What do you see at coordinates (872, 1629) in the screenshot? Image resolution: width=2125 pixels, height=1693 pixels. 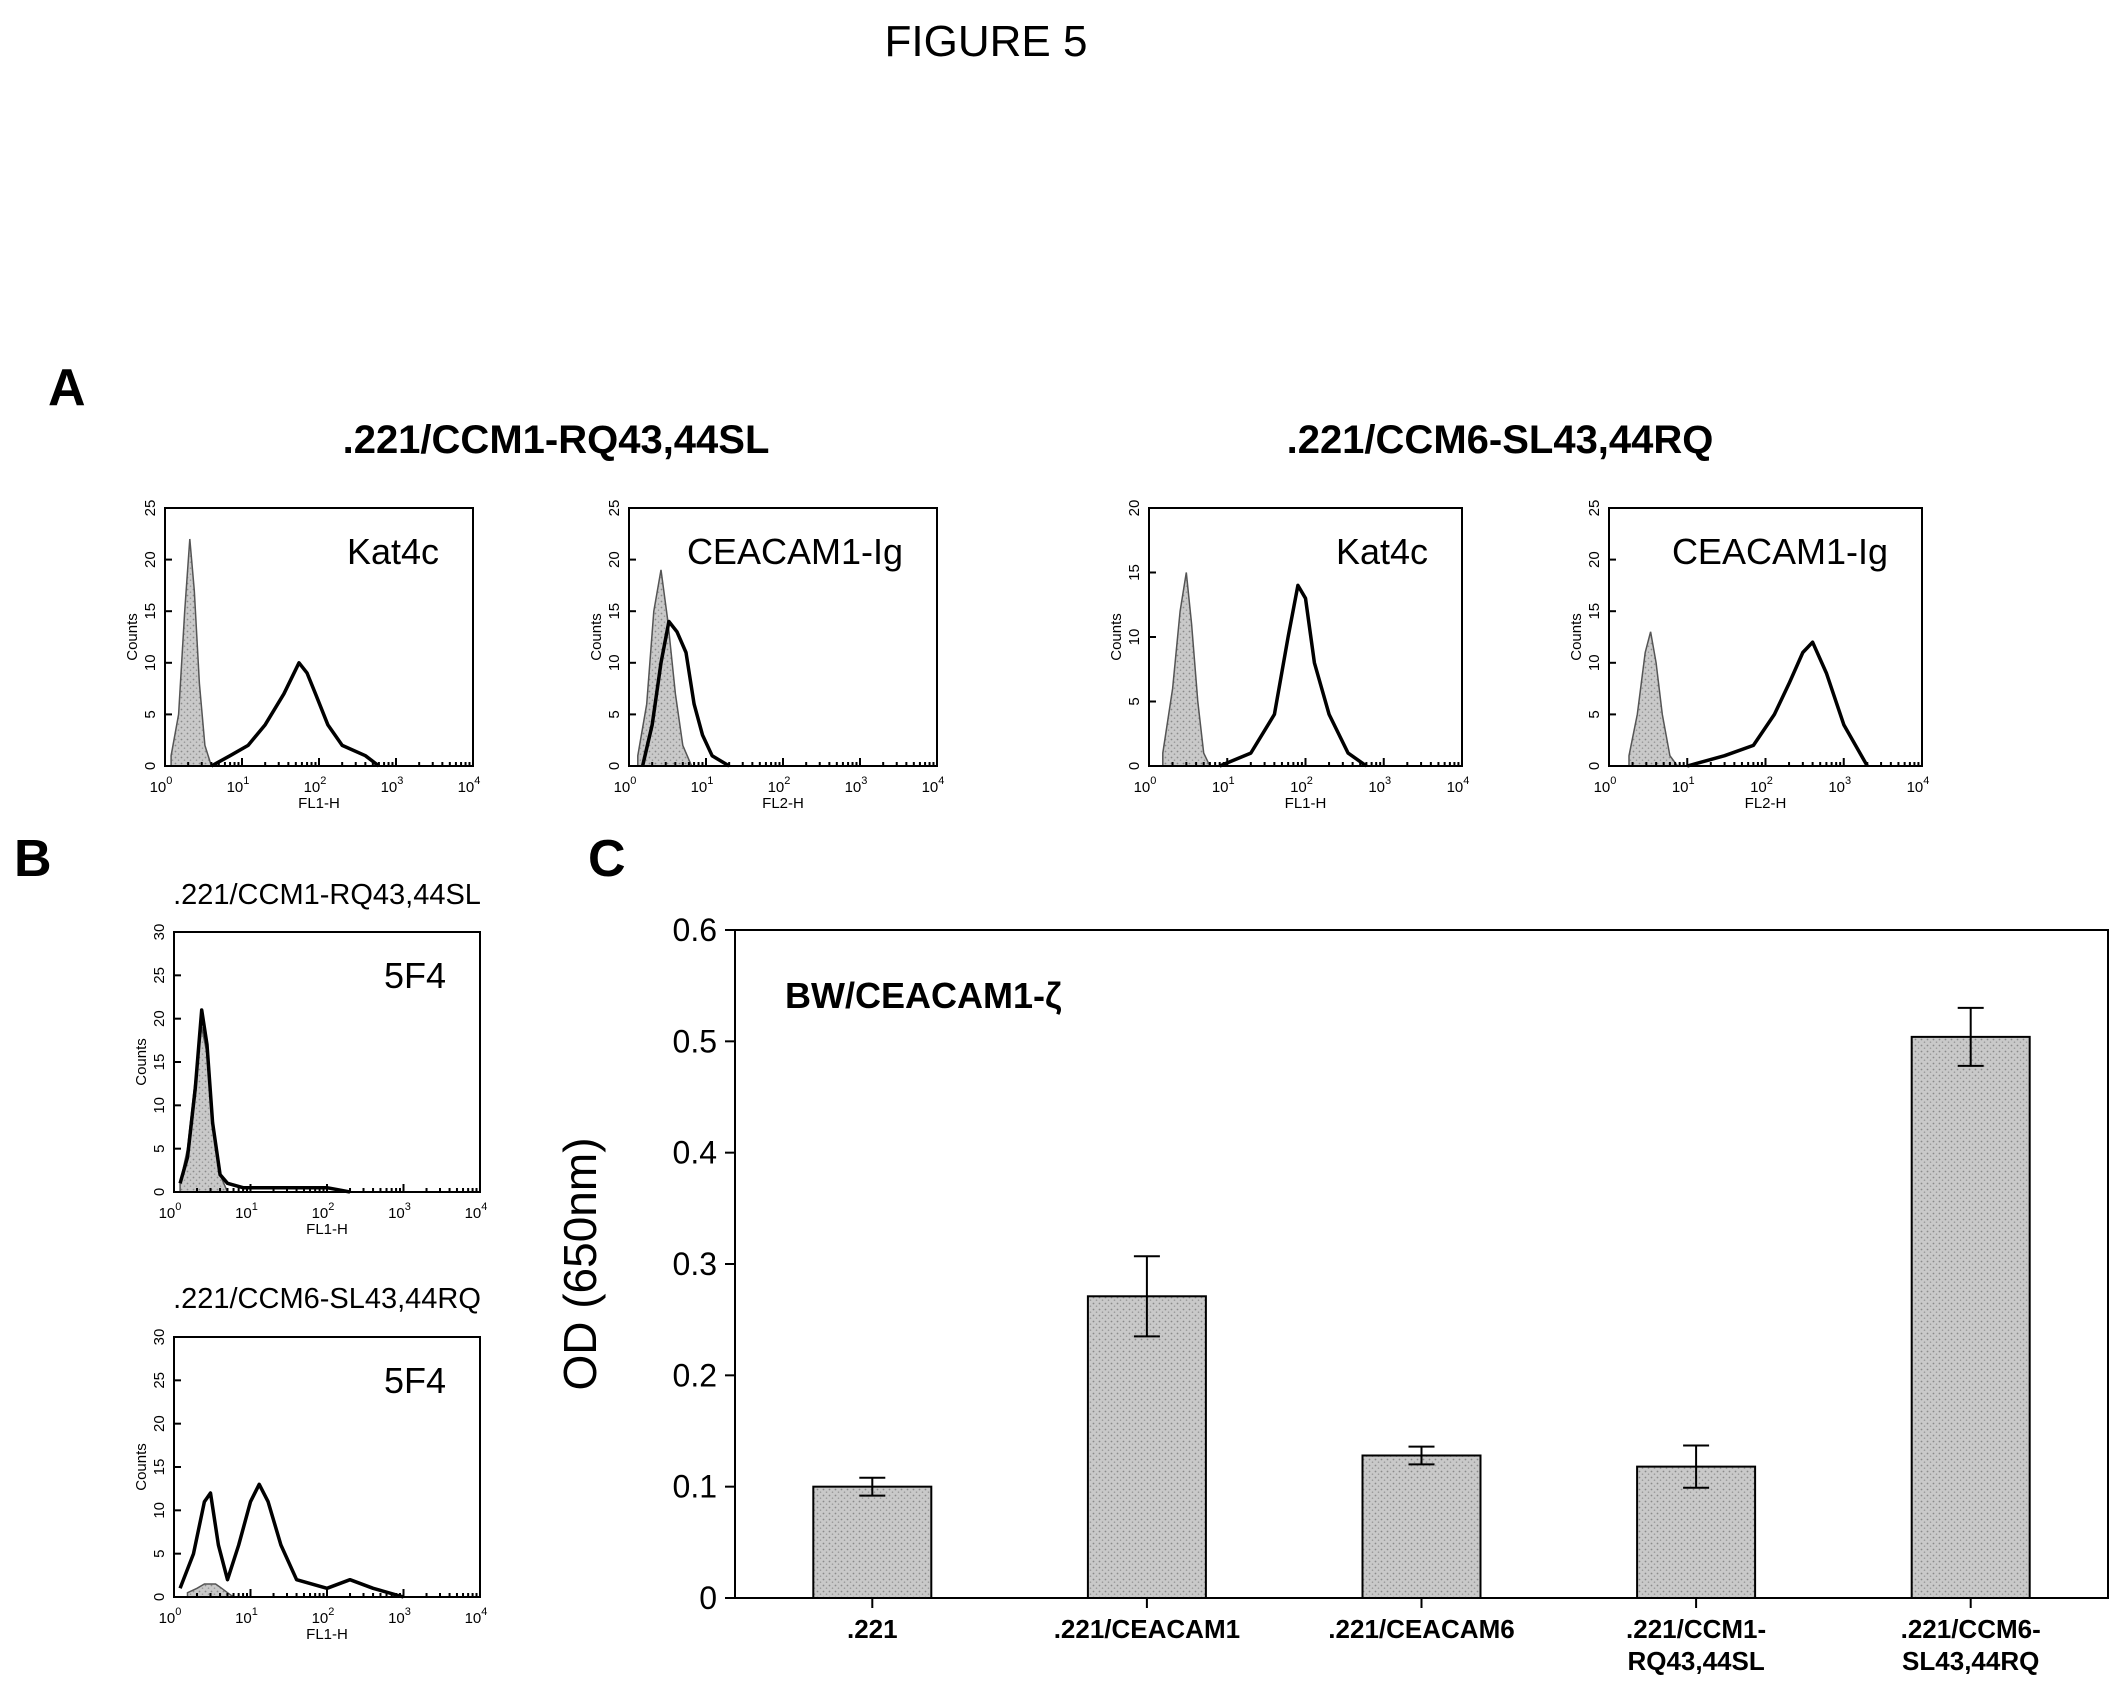 I see `category-label: .221` at bounding box center [872, 1629].